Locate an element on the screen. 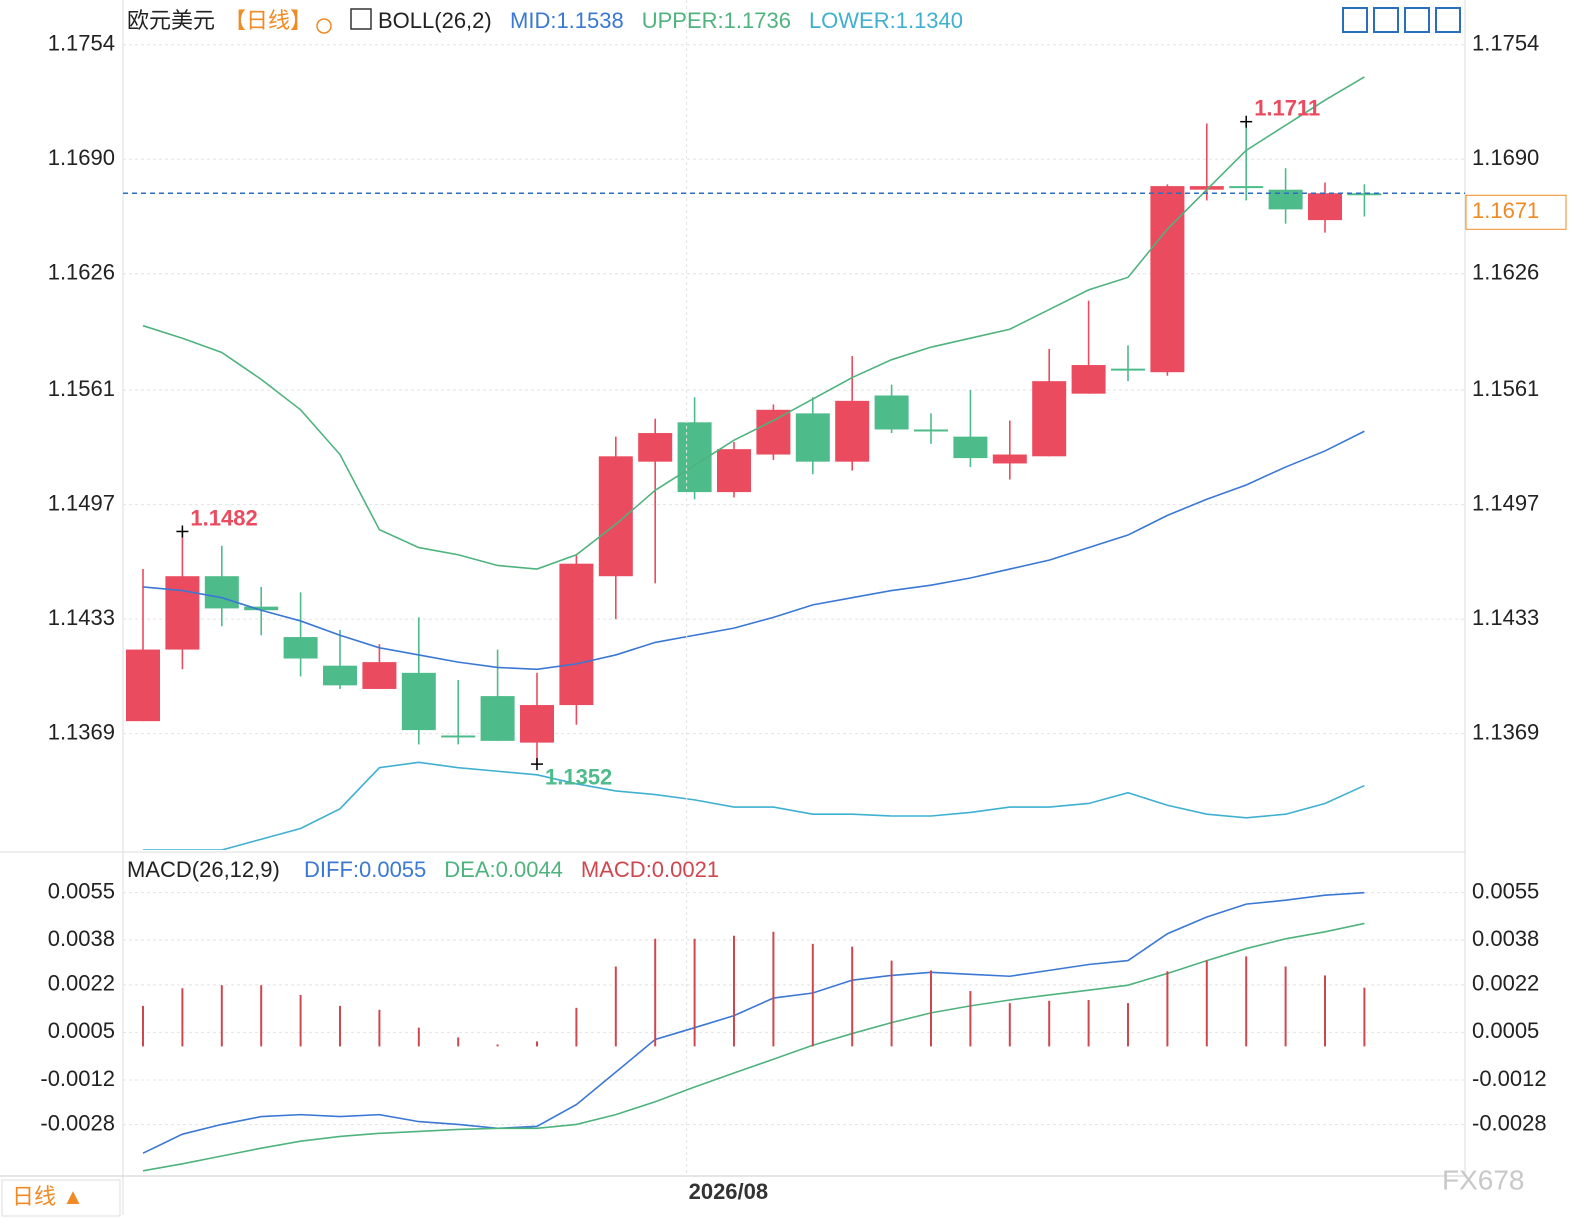  y-tick-label-right: 1.1754 is located at coordinates (1505, 43).